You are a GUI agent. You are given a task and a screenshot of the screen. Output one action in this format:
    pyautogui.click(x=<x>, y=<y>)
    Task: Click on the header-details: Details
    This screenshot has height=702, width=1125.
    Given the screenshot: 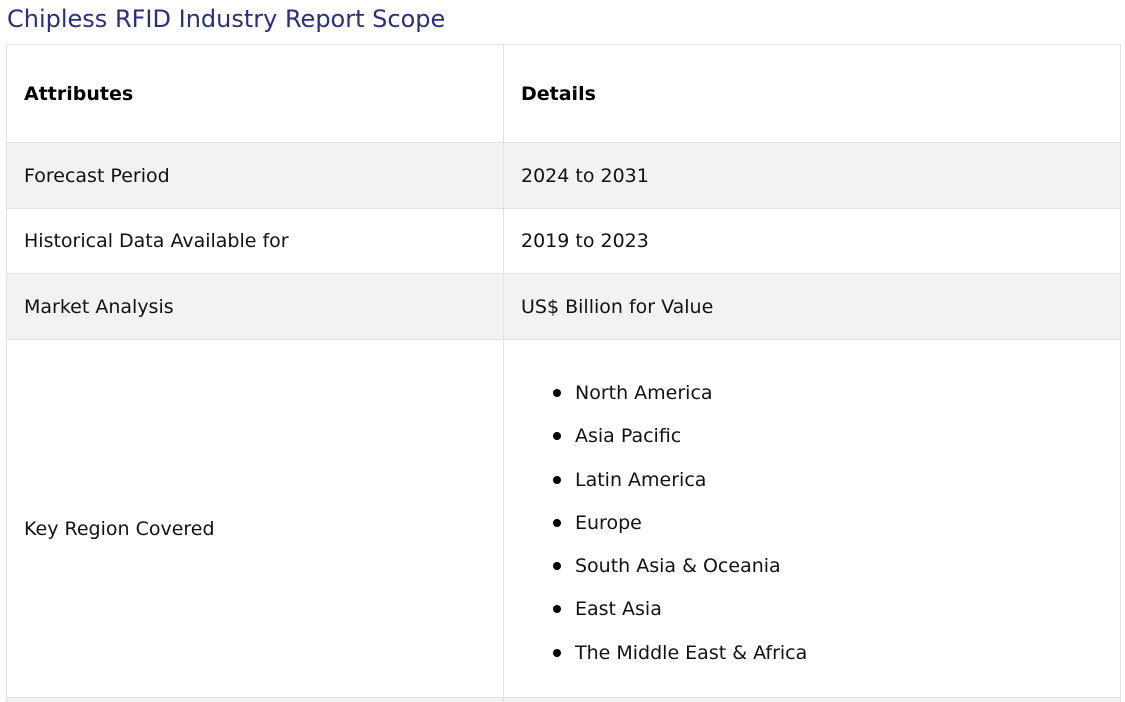 What is the action you would take?
    pyautogui.click(x=812, y=93)
    